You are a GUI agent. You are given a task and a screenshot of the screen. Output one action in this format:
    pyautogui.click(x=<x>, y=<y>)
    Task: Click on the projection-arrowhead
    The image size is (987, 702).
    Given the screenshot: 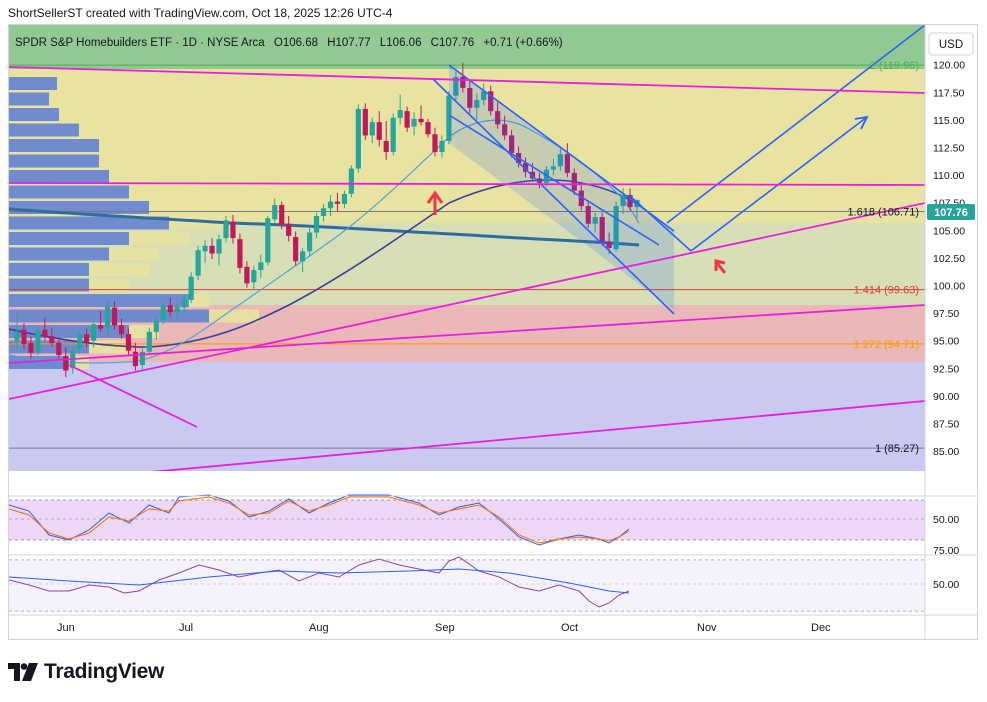 What is the action you would take?
    pyautogui.click(x=861, y=122)
    